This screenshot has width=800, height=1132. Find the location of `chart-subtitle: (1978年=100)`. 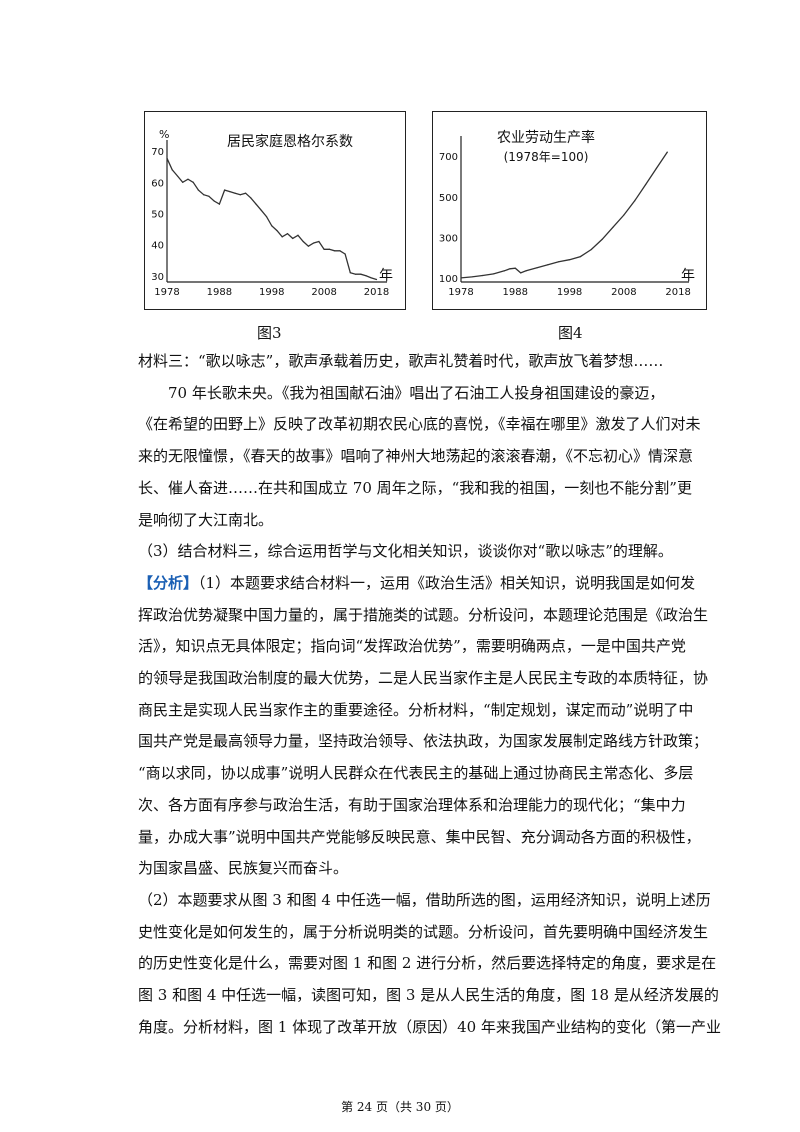

chart-subtitle: (1978年=100) is located at coordinates (546, 157).